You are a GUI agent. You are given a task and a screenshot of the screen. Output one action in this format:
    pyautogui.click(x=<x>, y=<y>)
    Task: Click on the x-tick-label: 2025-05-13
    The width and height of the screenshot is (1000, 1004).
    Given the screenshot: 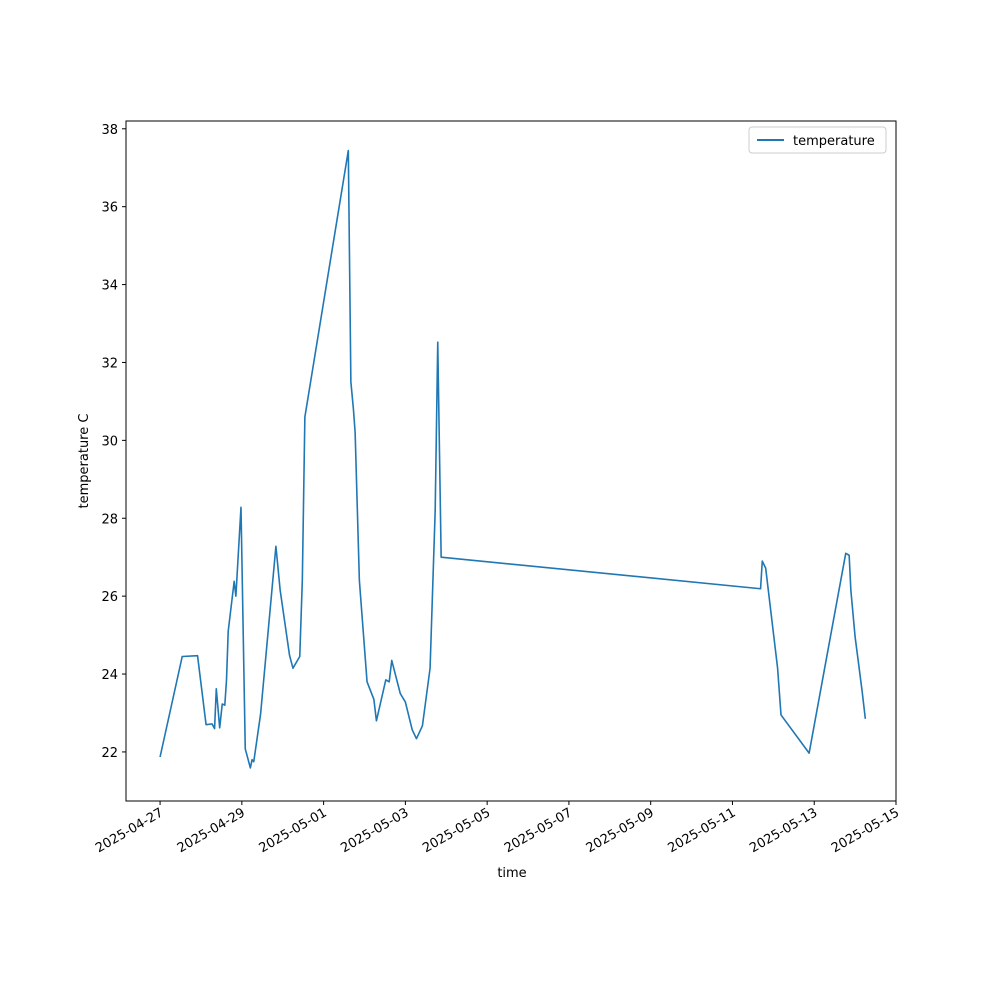 What is the action you would take?
    pyautogui.click(x=783, y=830)
    